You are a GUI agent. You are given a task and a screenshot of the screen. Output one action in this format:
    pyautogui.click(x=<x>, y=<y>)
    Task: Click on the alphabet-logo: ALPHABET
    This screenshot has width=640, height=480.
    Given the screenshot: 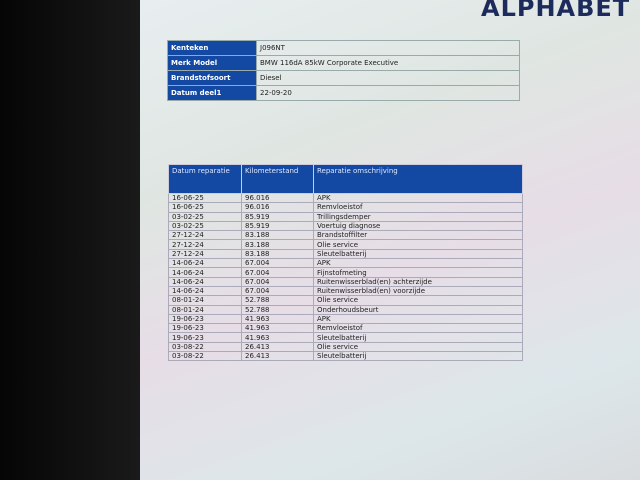 What is the action you would take?
    pyautogui.click(x=556, y=11)
    